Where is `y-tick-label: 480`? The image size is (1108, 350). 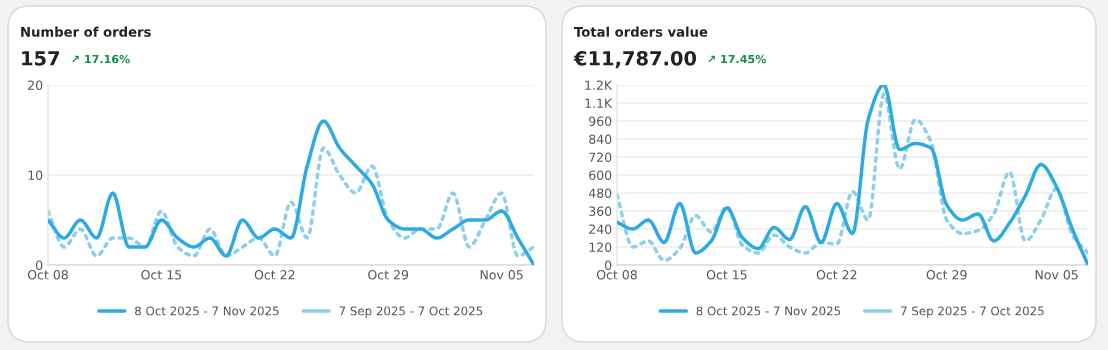
y-tick-label: 480 is located at coordinates (600, 193).